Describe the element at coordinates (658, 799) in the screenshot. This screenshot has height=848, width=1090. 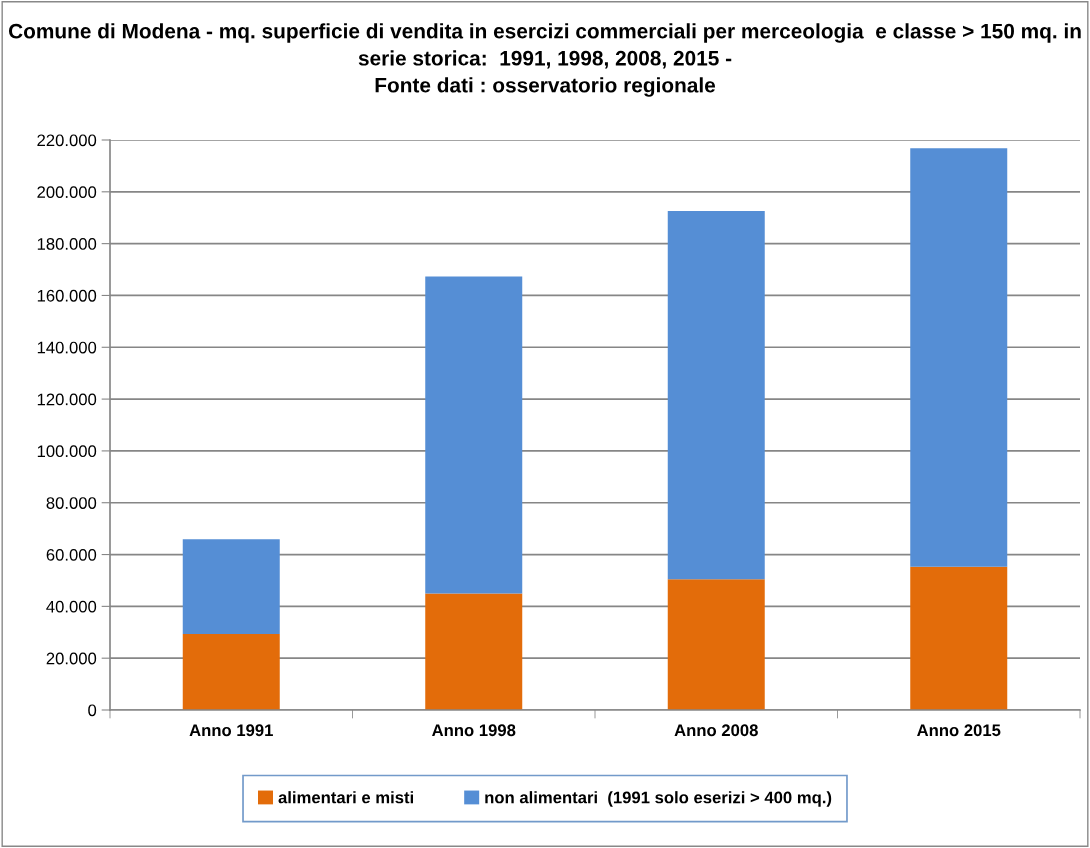
I see `legend-label: non alimentari (1991 solo eserizi > 400 mq.)` at that location.